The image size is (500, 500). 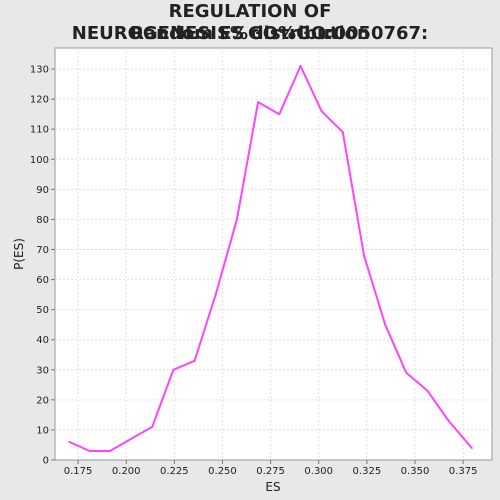 What do you see at coordinates (42, 310) in the screenshot?
I see `y-tick-label: 50` at bounding box center [42, 310].